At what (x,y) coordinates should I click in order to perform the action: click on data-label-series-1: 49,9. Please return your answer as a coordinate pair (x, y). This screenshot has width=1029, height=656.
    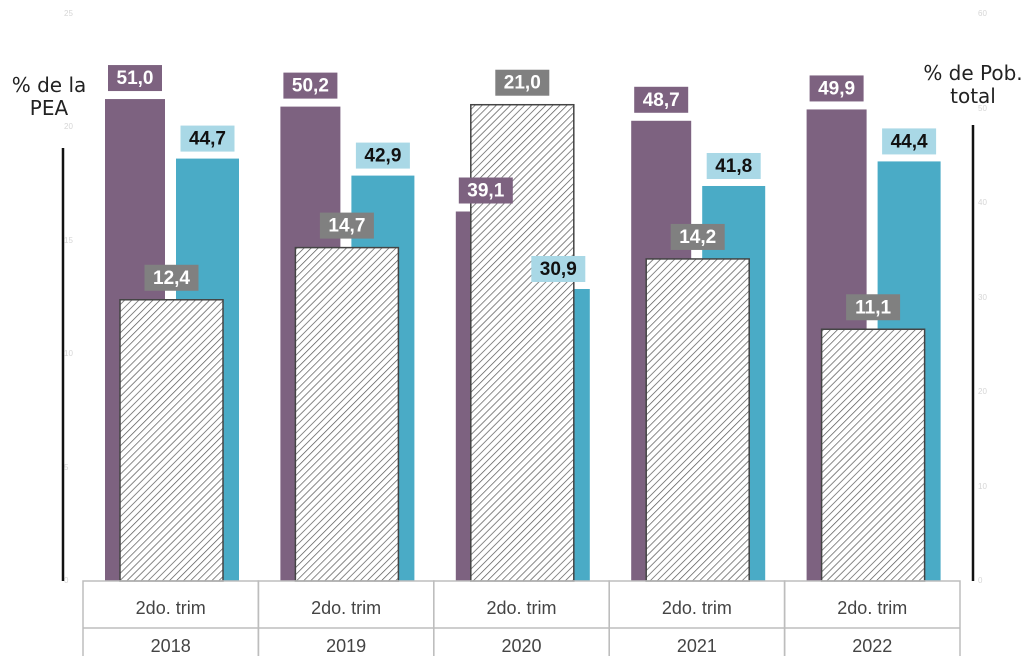
    Looking at the image, I should click on (836, 88).